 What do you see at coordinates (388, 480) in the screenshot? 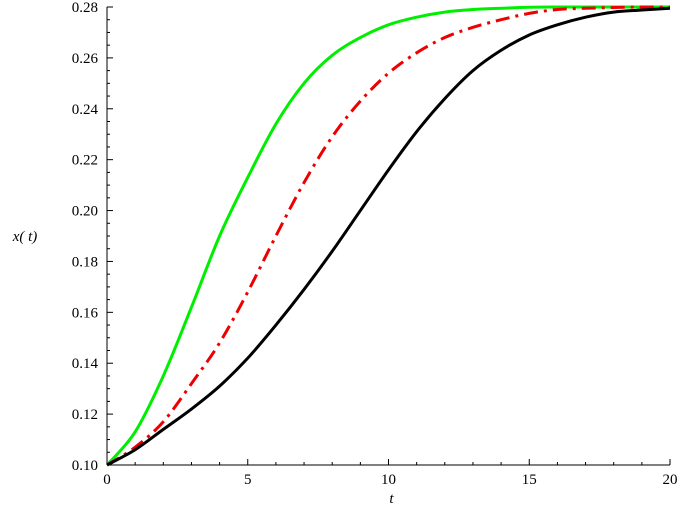
I see `x-tick-label: 10` at bounding box center [388, 480].